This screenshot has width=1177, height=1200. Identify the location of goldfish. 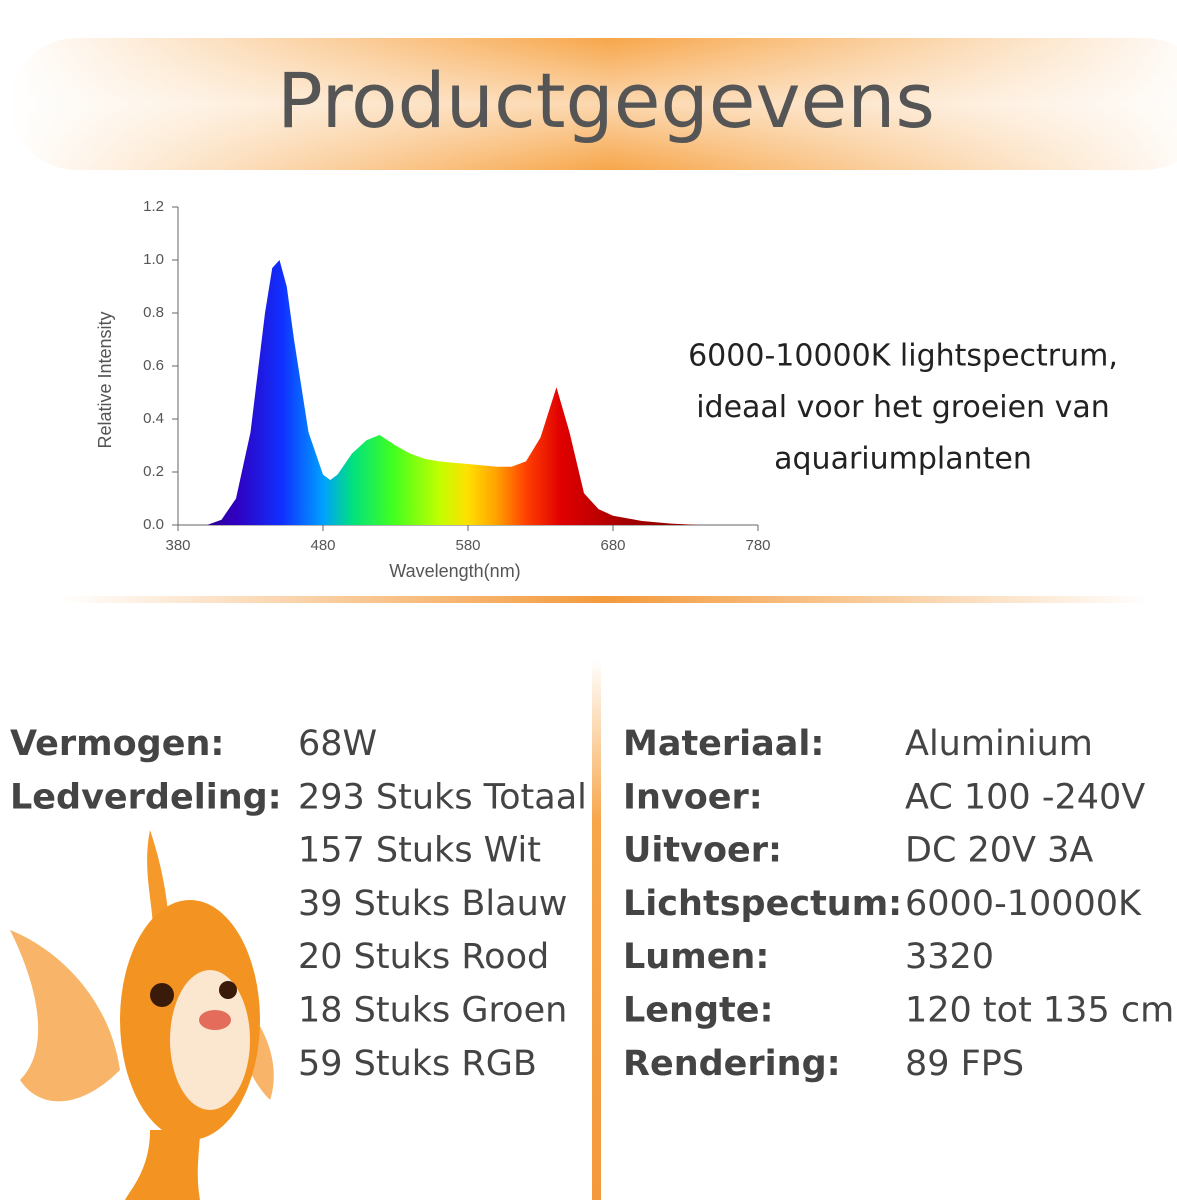
(142, 1015).